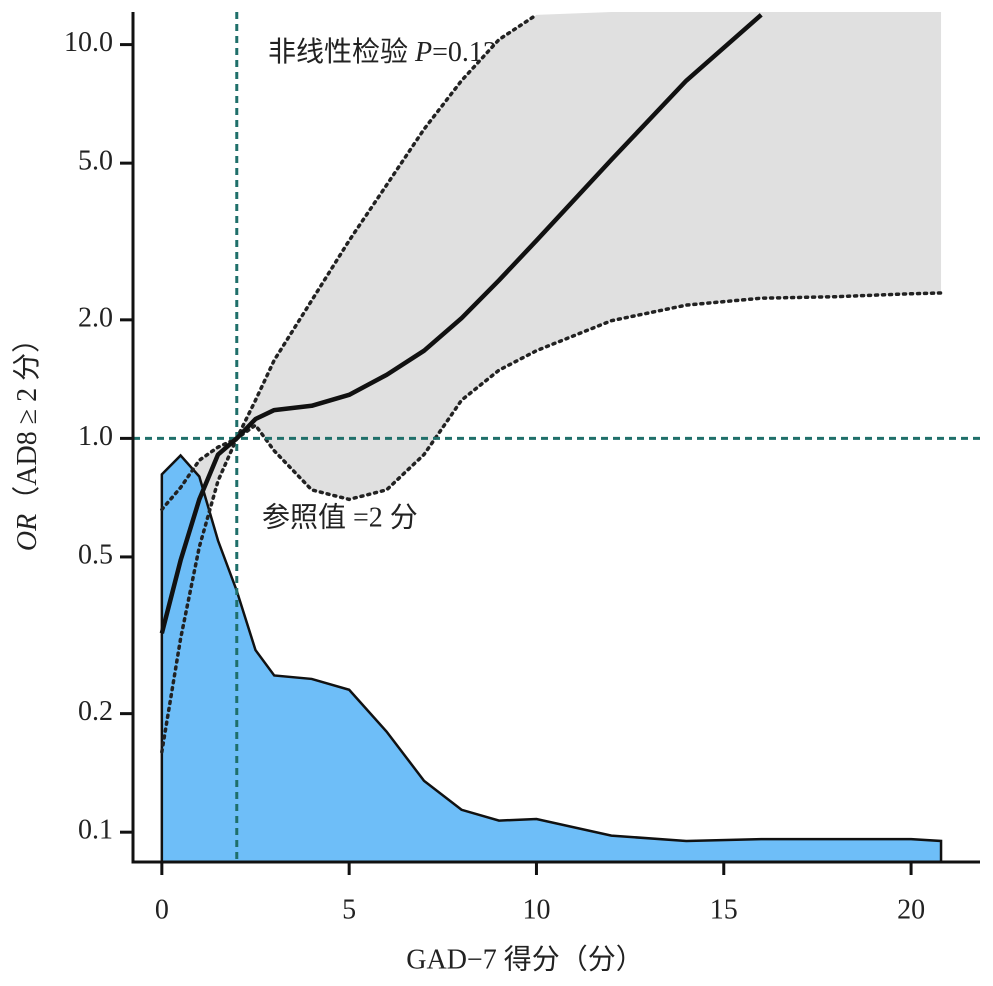 Image resolution: width=993 pixels, height=986 pixels. What do you see at coordinates (95, 317) in the screenshot?
I see `y-tick-label: 2.0` at bounding box center [95, 317].